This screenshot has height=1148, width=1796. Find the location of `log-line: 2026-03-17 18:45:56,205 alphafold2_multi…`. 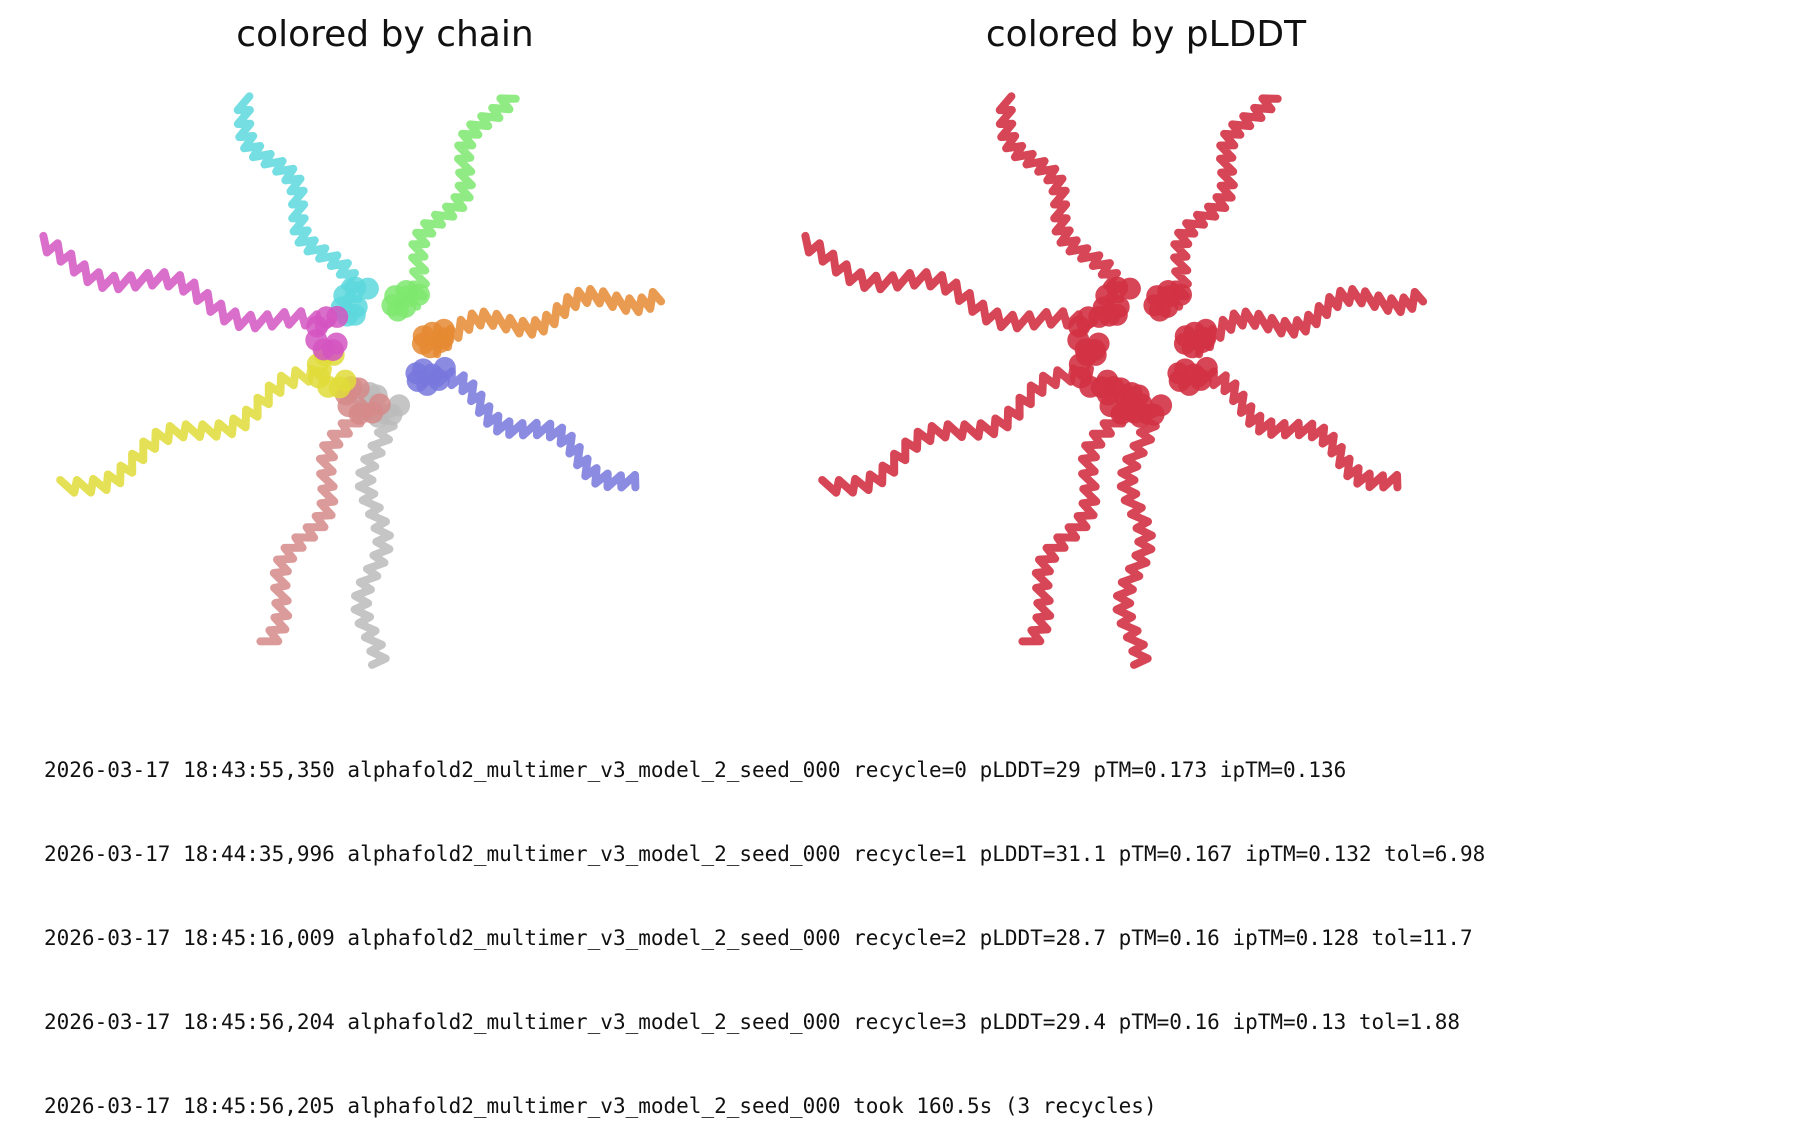

log-line: 2026-03-17 18:45:56,205 alphafold2_multi… is located at coordinates (600, 1106).